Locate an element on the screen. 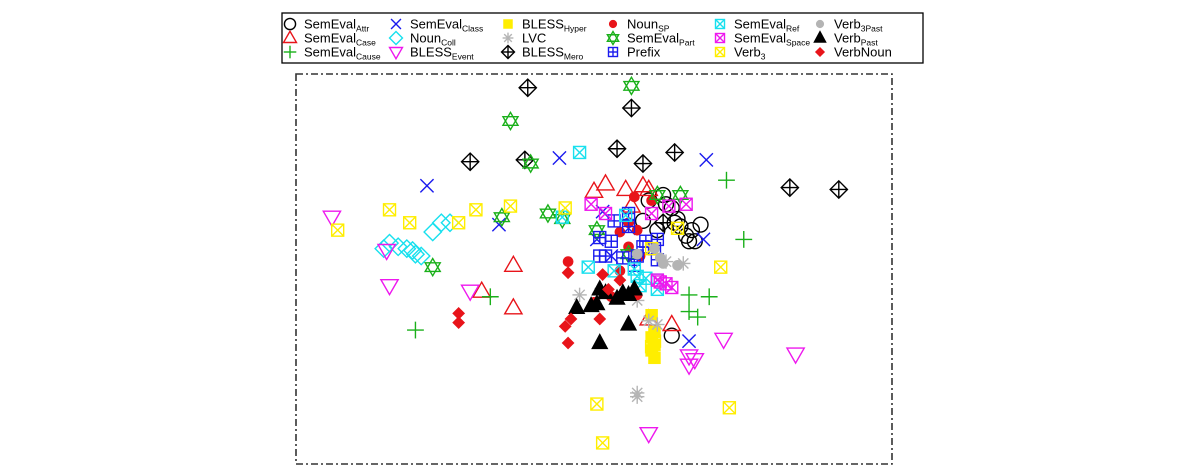  legend-item-prefix: Prefix is located at coordinates (634, 52).